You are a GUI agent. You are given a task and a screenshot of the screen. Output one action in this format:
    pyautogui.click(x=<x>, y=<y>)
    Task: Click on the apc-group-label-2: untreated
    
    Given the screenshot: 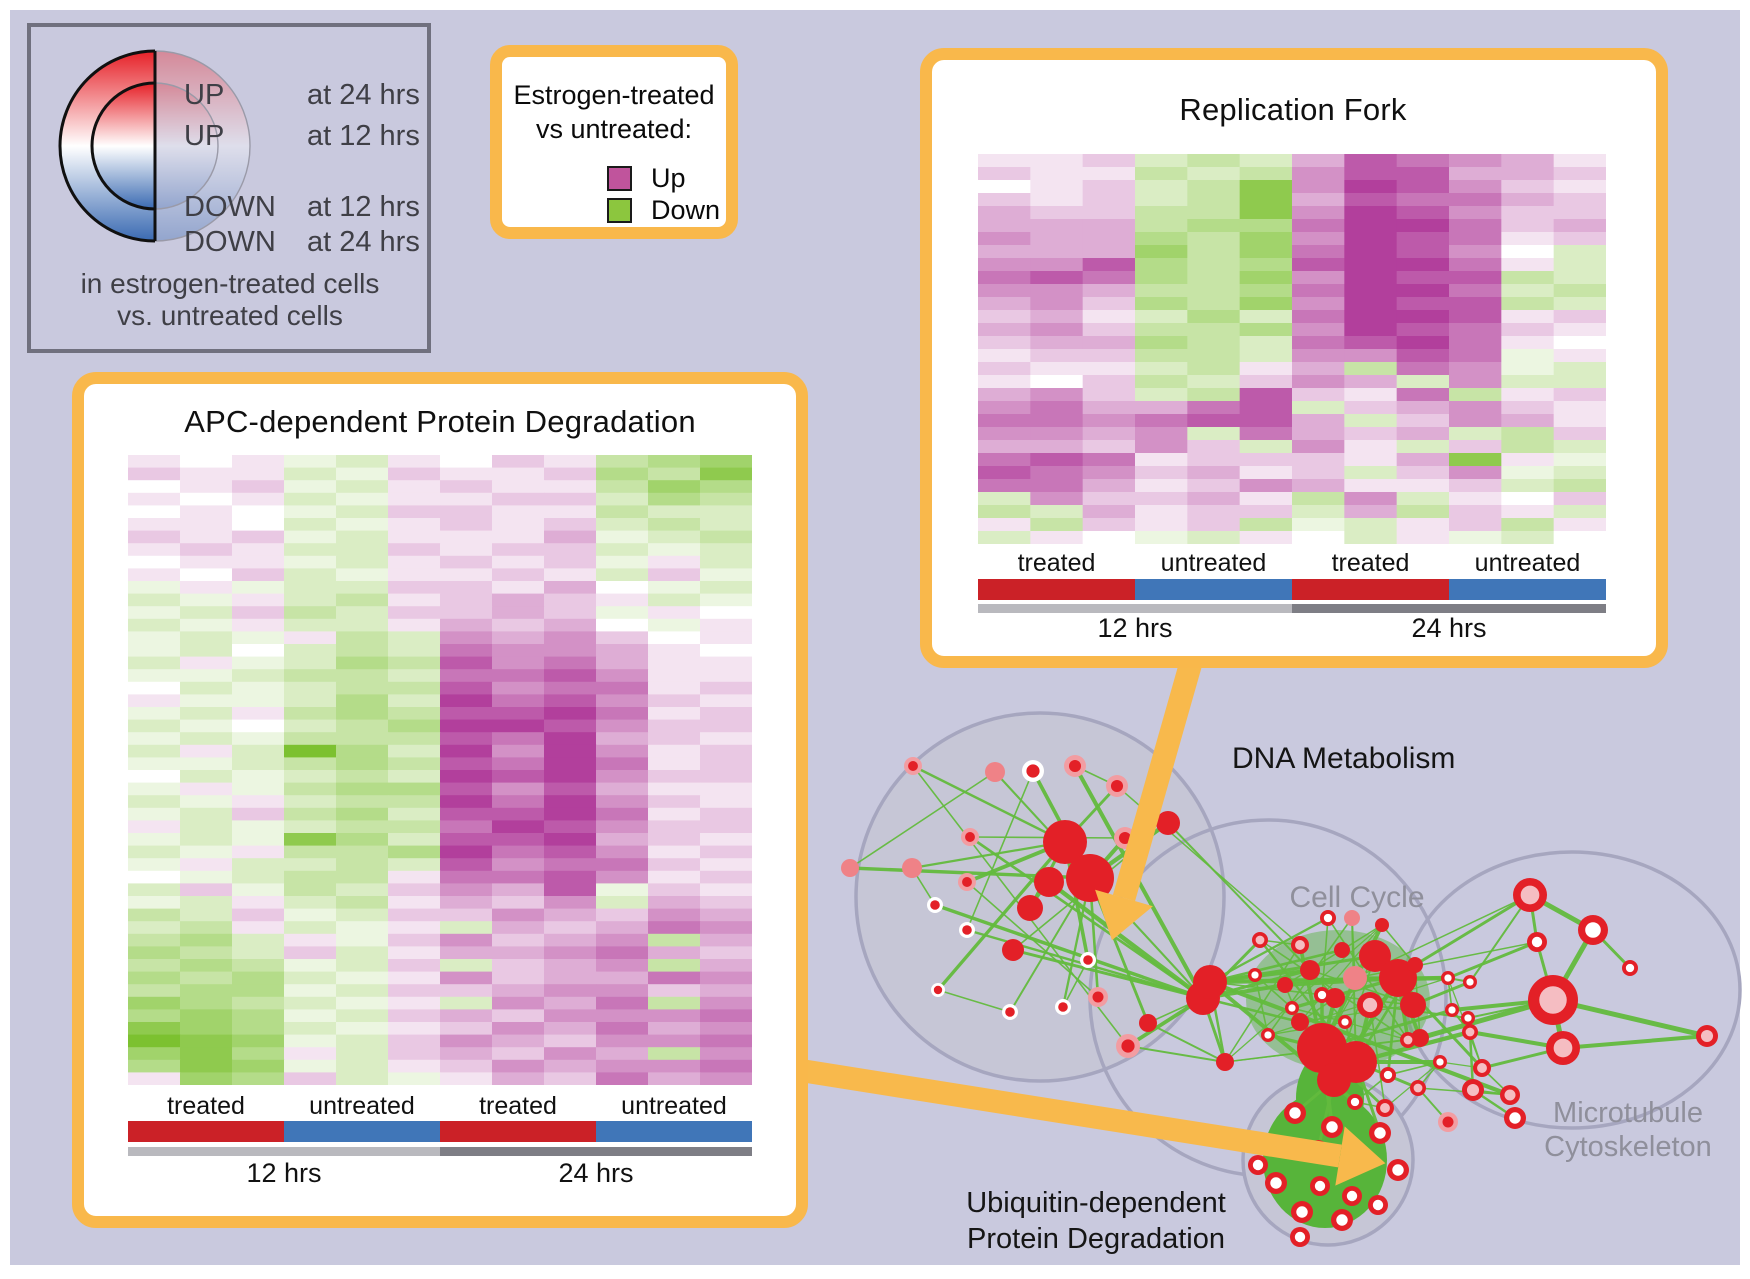 What is the action you would take?
    pyautogui.click(x=362, y=1106)
    